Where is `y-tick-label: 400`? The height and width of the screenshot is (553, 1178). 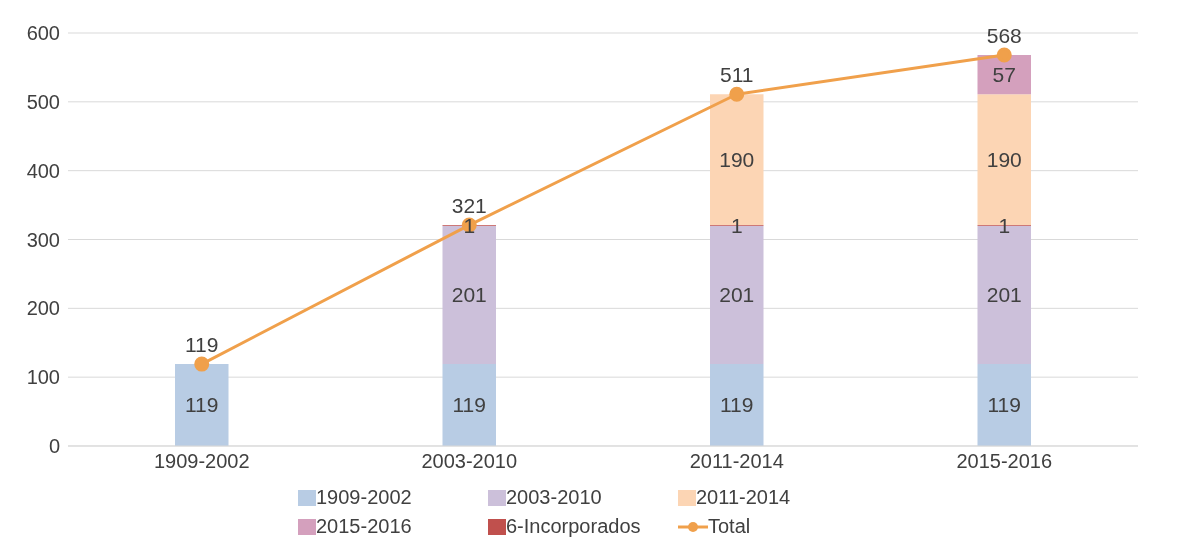
y-tick-label: 400 is located at coordinates (43, 170).